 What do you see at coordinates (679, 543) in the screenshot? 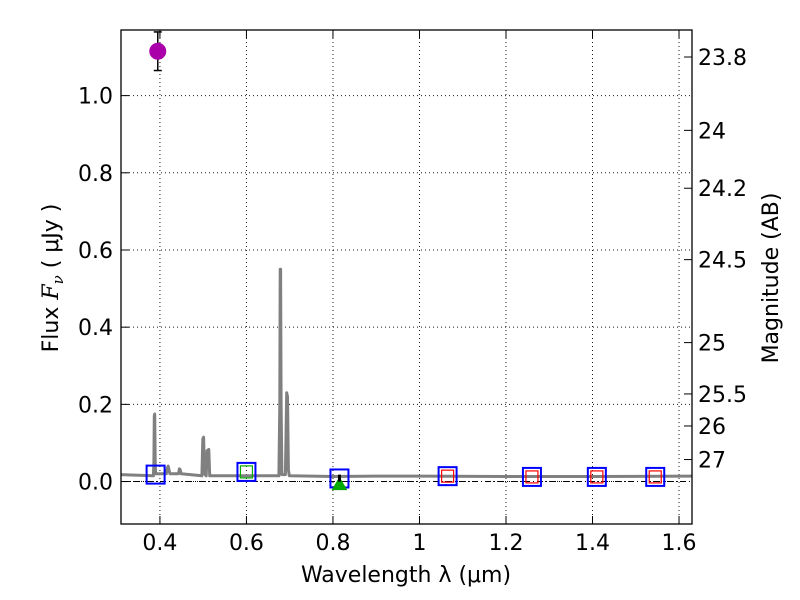
I see `x-tick-label: 1.6` at bounding box center [679, 543].